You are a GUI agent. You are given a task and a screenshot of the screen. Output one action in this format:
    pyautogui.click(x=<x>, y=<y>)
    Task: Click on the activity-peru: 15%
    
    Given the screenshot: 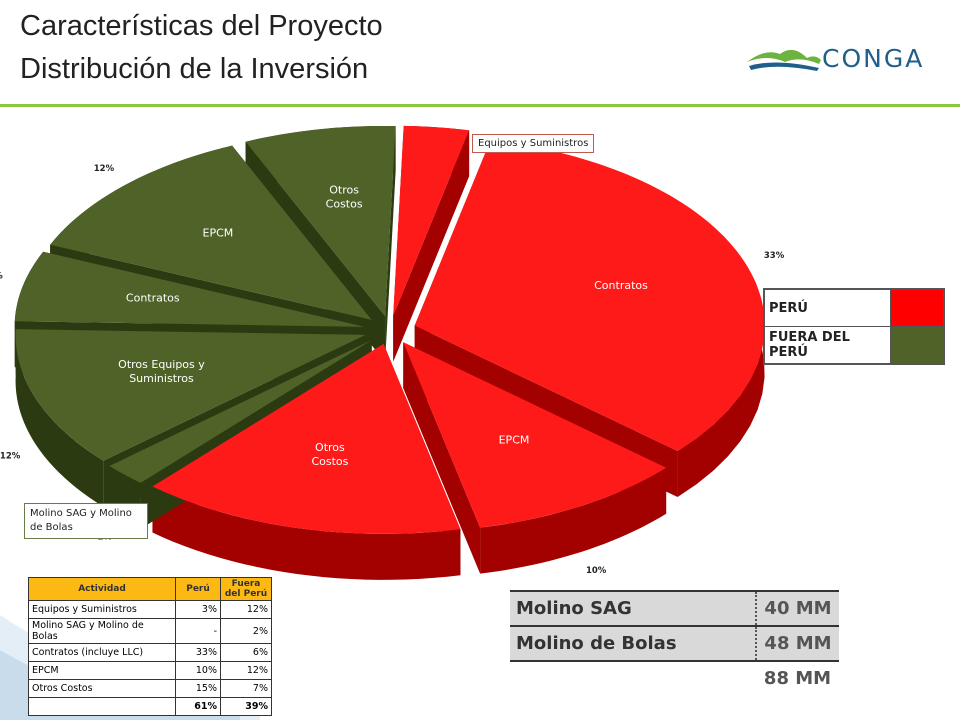 What is the action you would take?
    pyautogui.click(x=198, y=688)
    